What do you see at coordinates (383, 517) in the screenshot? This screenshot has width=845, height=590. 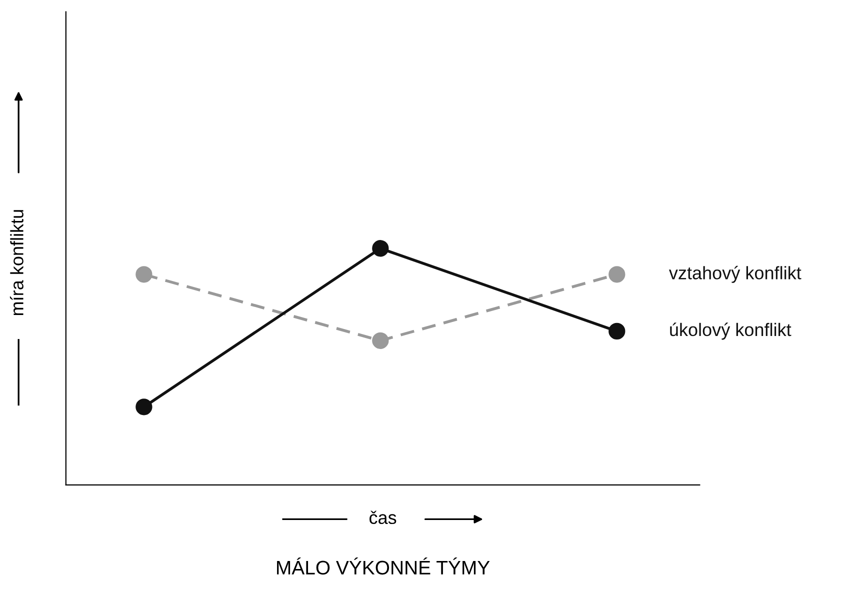 I see `x-axis-title: čas` at bounding box center [383, 517].